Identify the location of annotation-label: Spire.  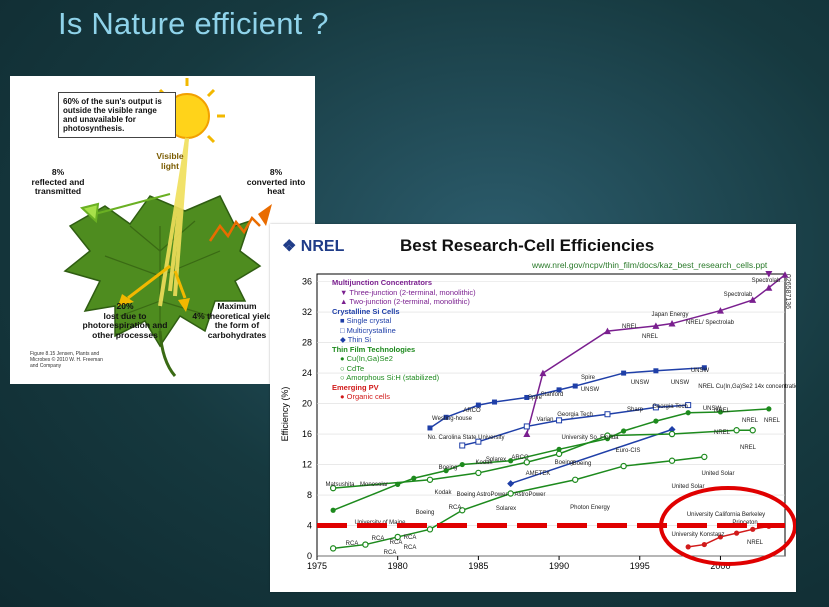
(535, 398).